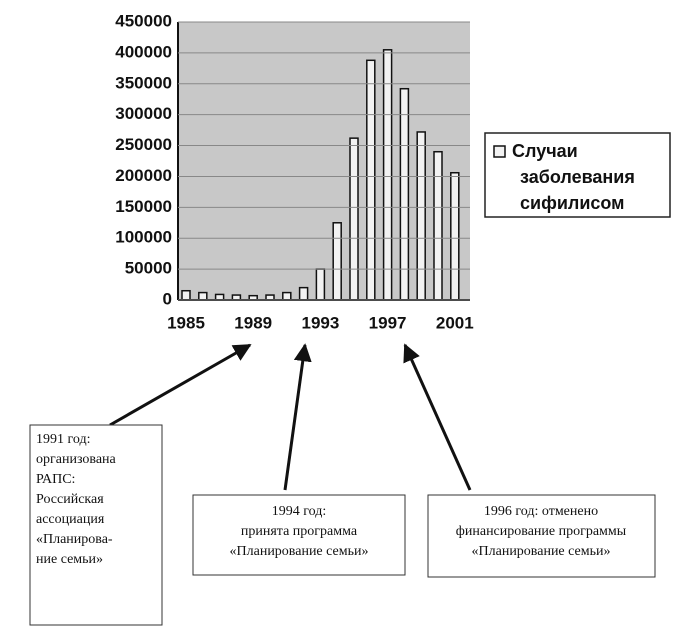  Describe the element at coordinates (573, 177) in the screenshot. I see `legend-label: Случаи заболевания сифилисом` at that location.